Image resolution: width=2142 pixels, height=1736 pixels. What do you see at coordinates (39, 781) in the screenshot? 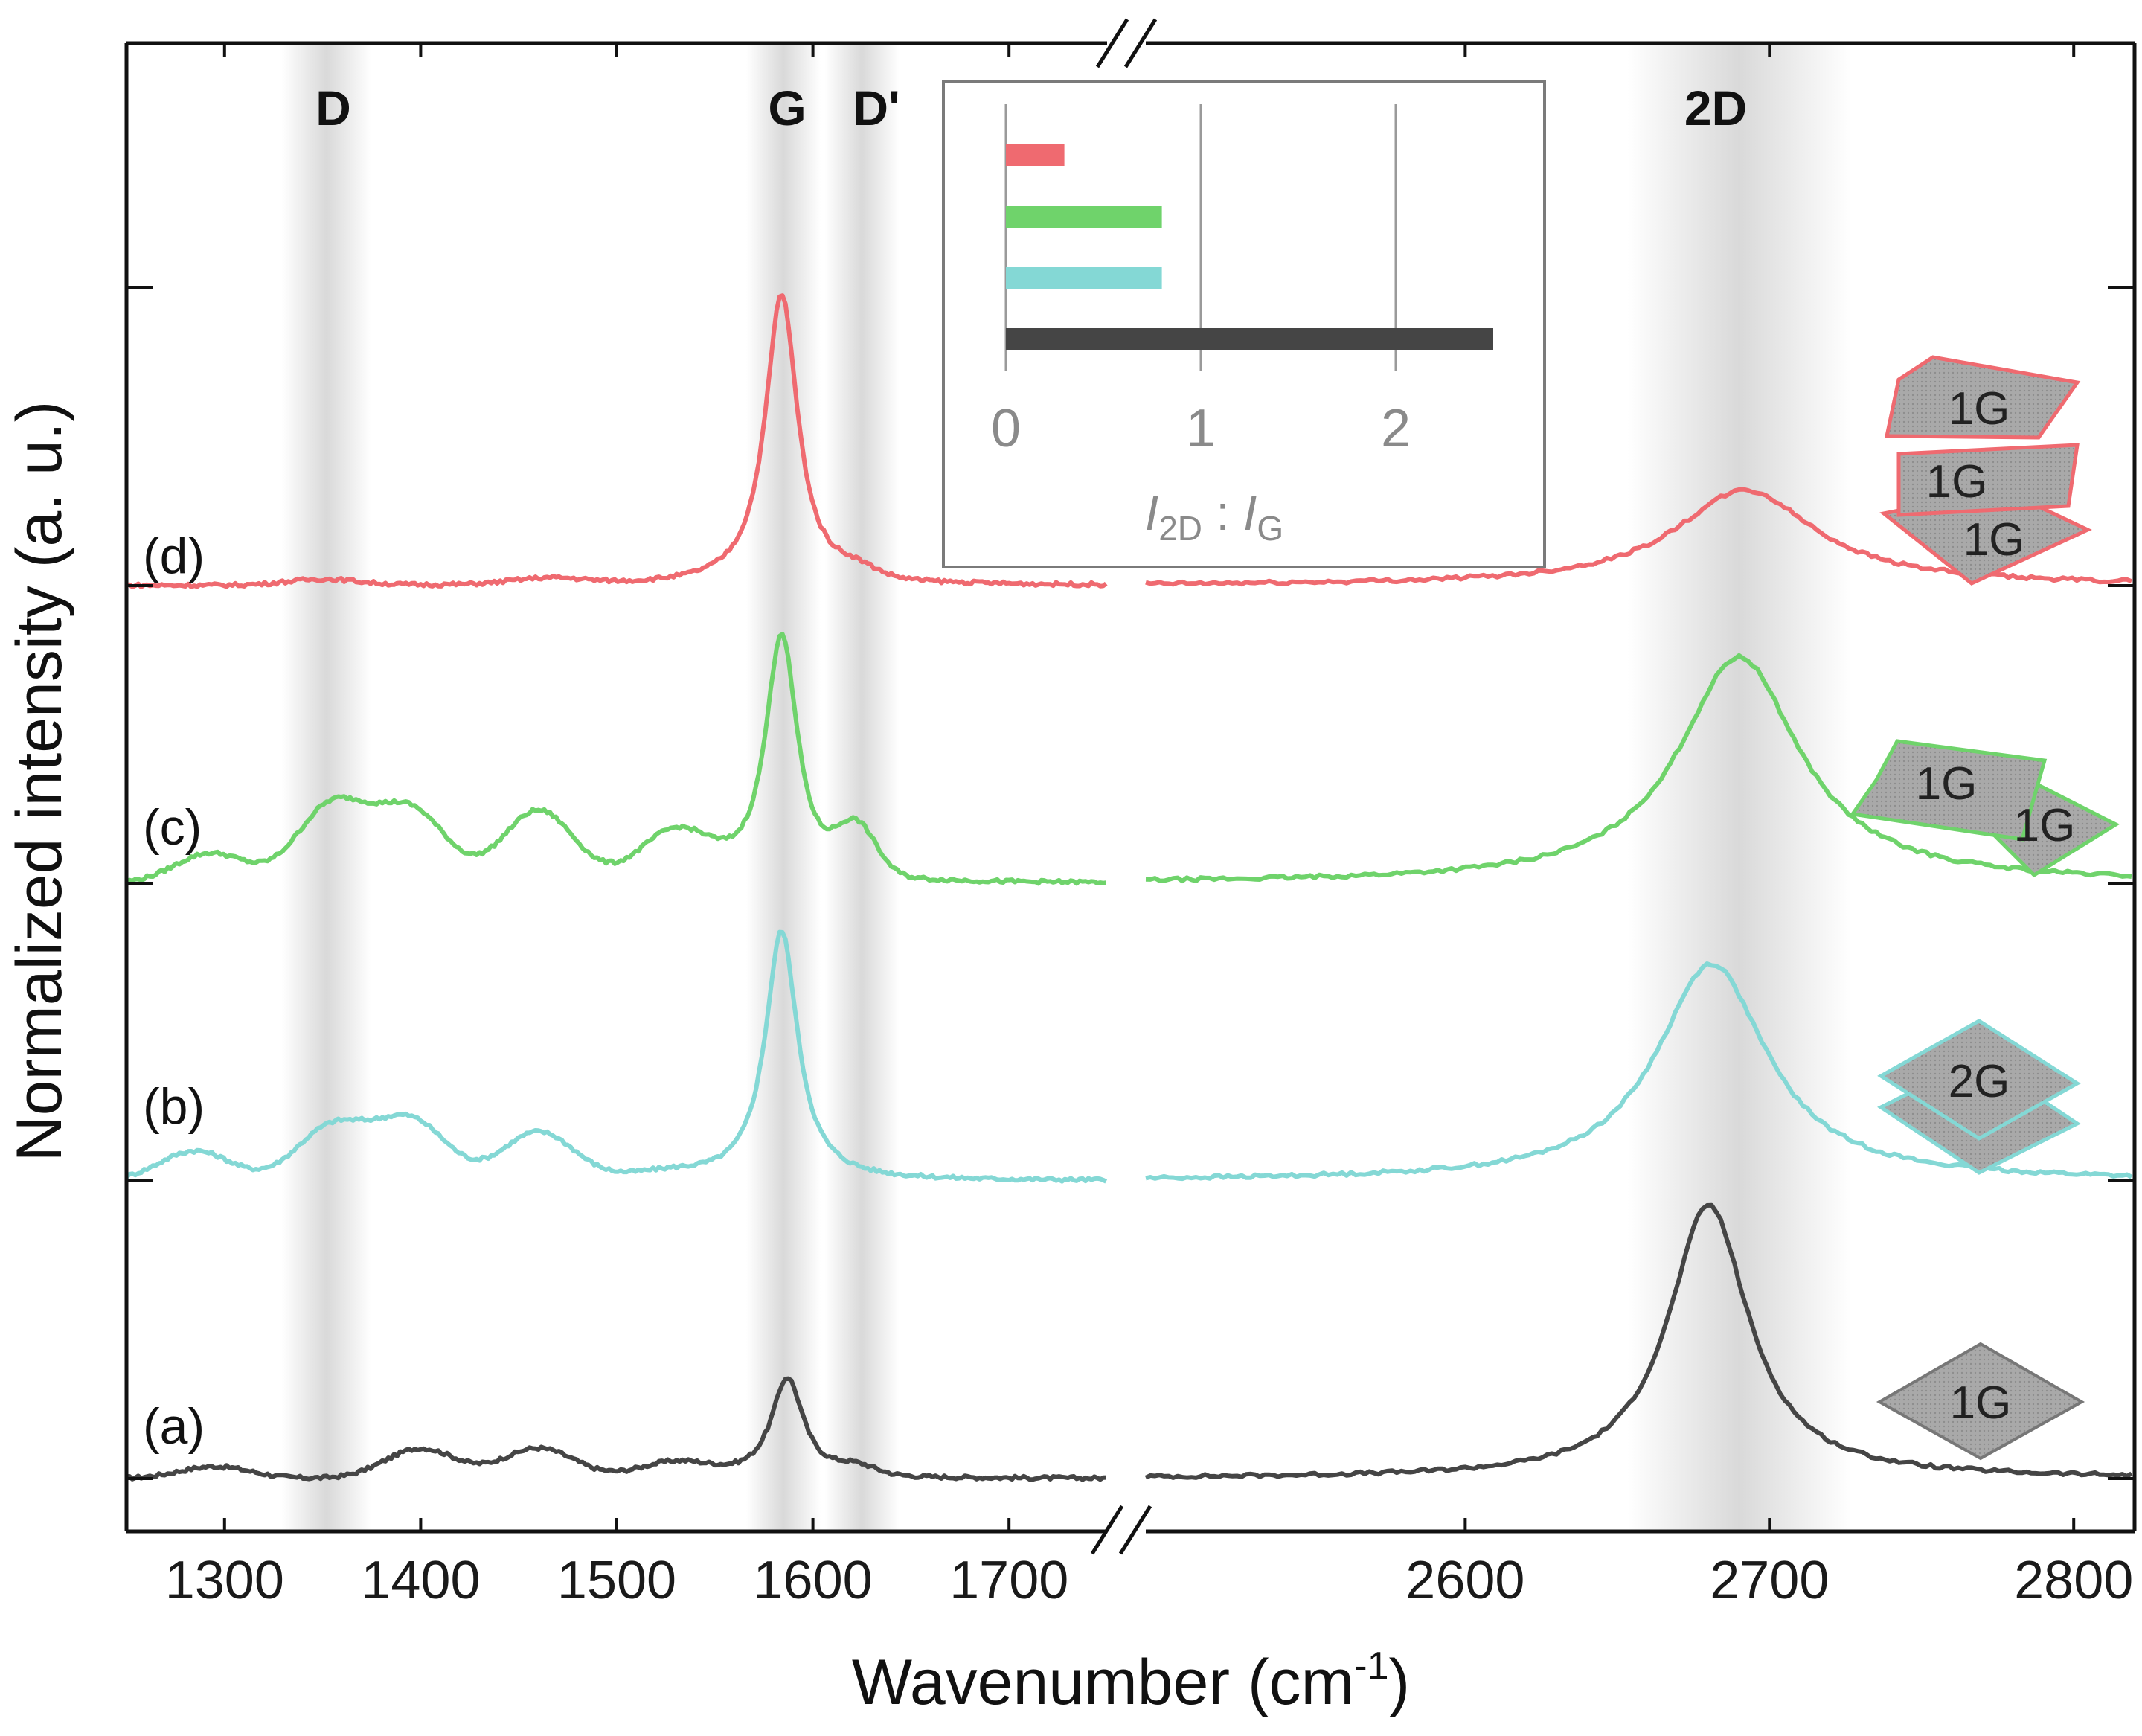
I see `y-axis-title: Normalized intensity (a. u.)` at bounding box center [39, 781].